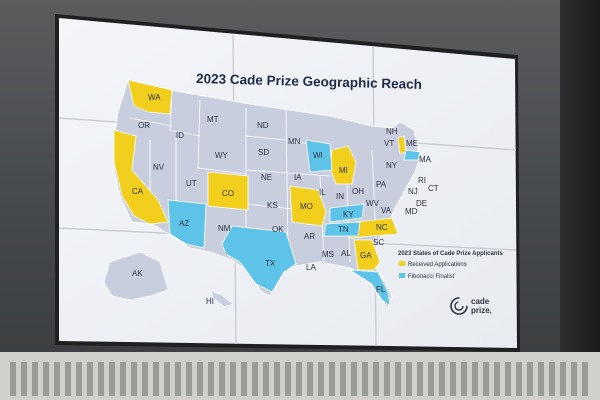  What do you see at coordinates (421, 203) in the screenshot?
I see `label-de: DE` at bounding box center [421, 203].